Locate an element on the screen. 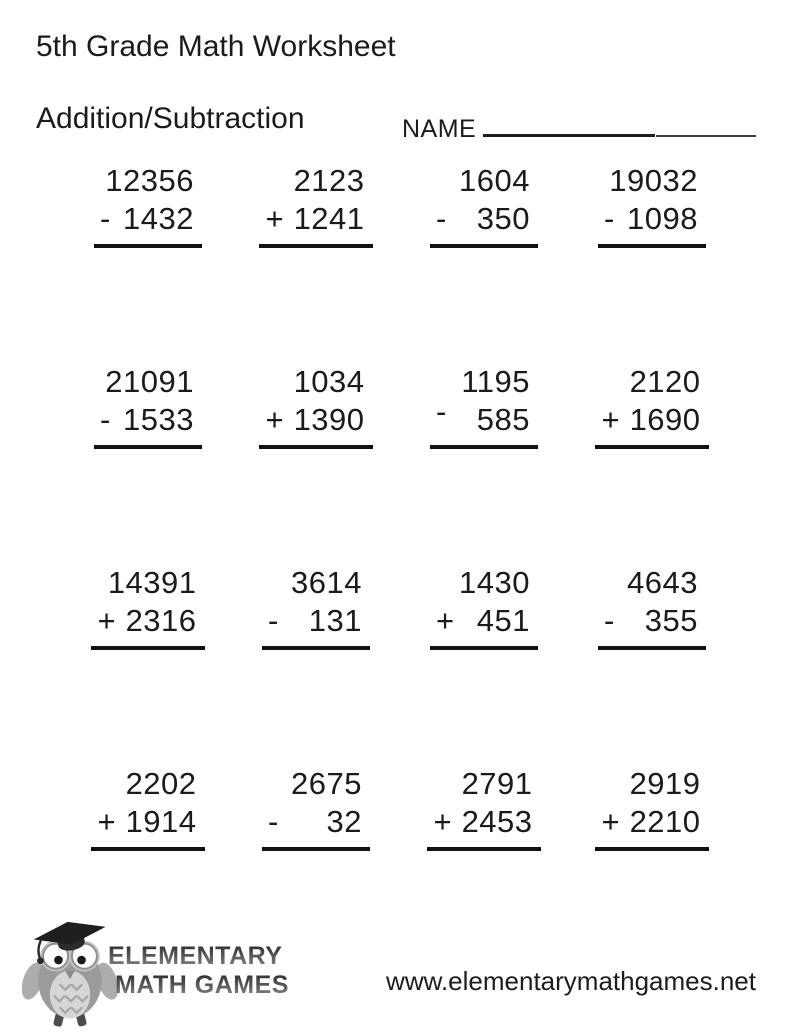 Image resolution: width=800 pixels, height=1035 pixels. bottom-operand: 1914 is located at coordinates (161, 821).